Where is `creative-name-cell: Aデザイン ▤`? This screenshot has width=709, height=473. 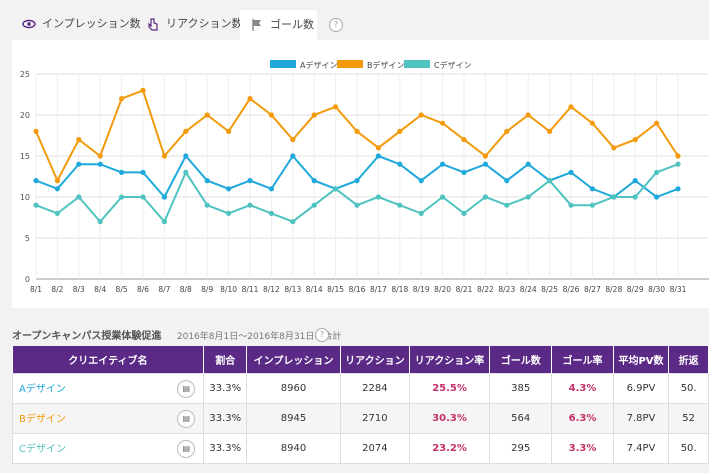
creative-name-cell: Aデザイン ▤ is located at coordinates (108, 388).